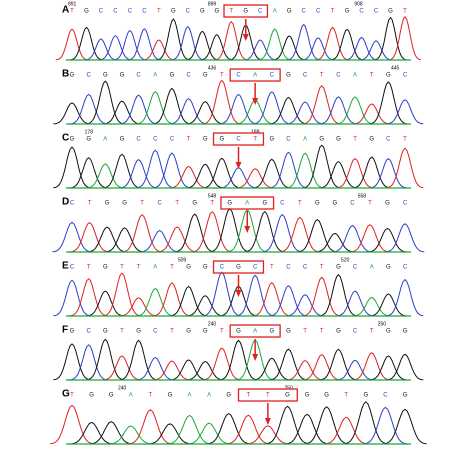 The width and height of the screenshot is (474, 452). Describe the element at coordinates (182, 260) in the screenshot. I see `position-label: 509` at that location.